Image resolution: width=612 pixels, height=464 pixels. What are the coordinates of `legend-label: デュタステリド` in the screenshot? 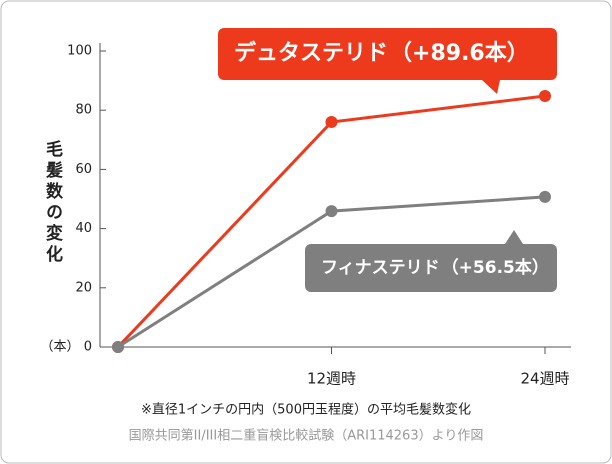 It's located at (311, 53).